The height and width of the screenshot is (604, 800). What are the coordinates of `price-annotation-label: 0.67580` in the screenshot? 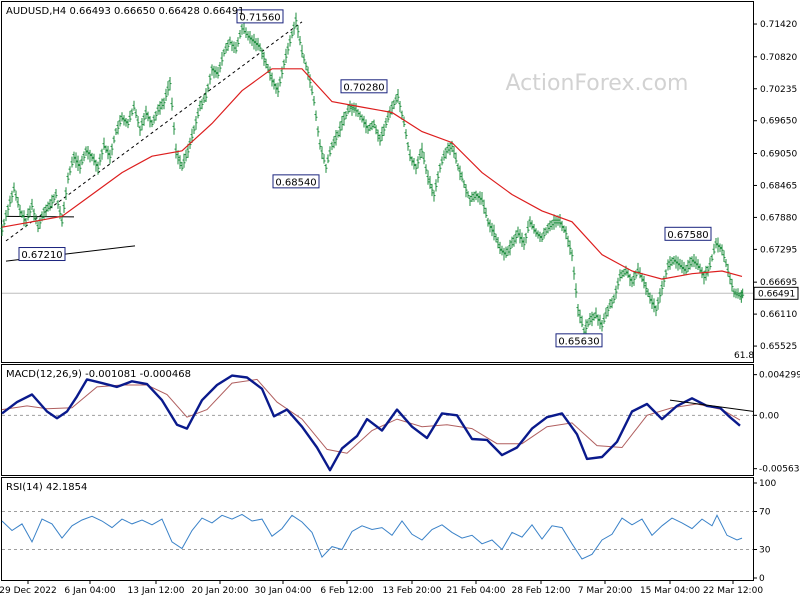 It's located at (687, 235).